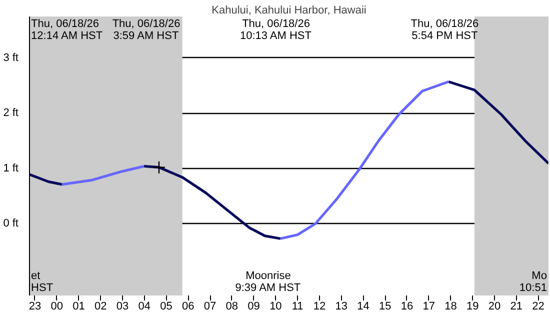 Image resolution: width=550 pixels, height=312 pixels. What do you see at coordinates (232, 306) in the screenshot?
I see `x-tick-label: 08` at bounding box center [232, 306].